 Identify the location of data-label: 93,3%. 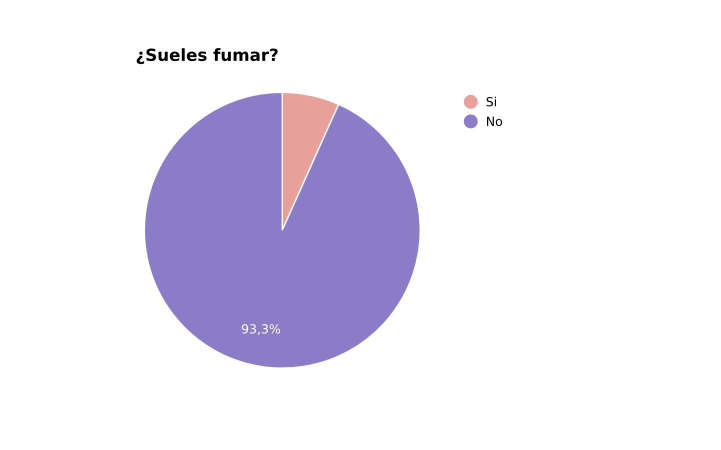
(261, 329).